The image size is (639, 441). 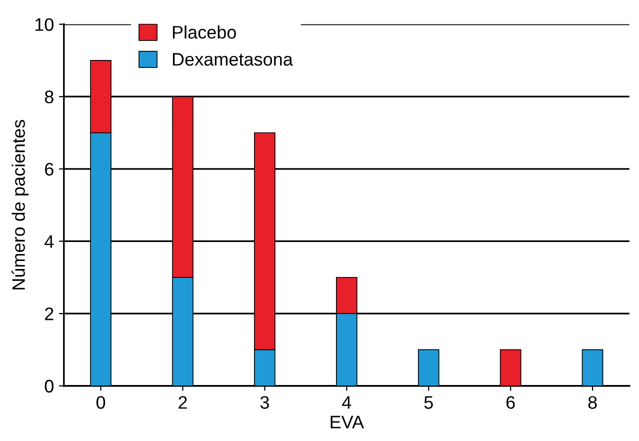 I want to click on legend-label: Placebo, so click(x=204, y=32).